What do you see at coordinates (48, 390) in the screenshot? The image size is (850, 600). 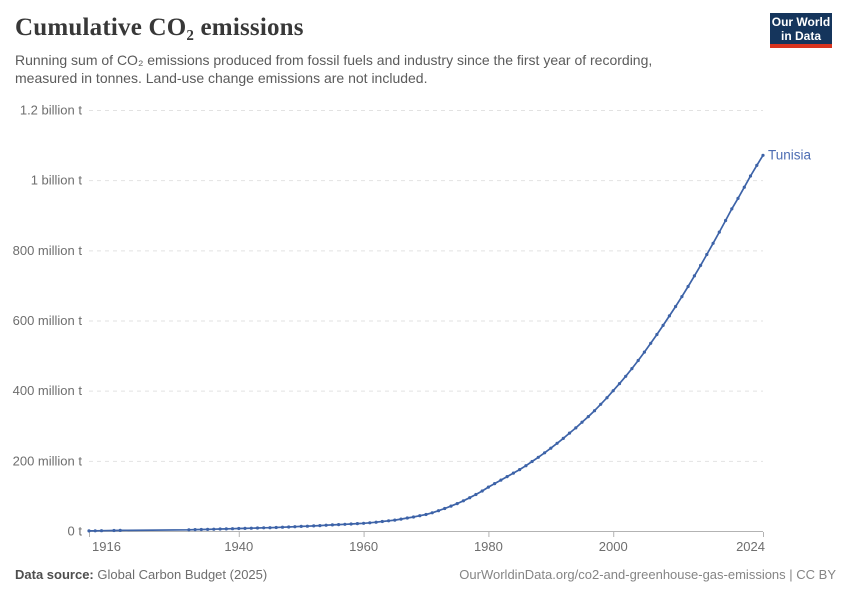 I see `y-axis-label-400: 400 million t` at bounding box center [48, 390].